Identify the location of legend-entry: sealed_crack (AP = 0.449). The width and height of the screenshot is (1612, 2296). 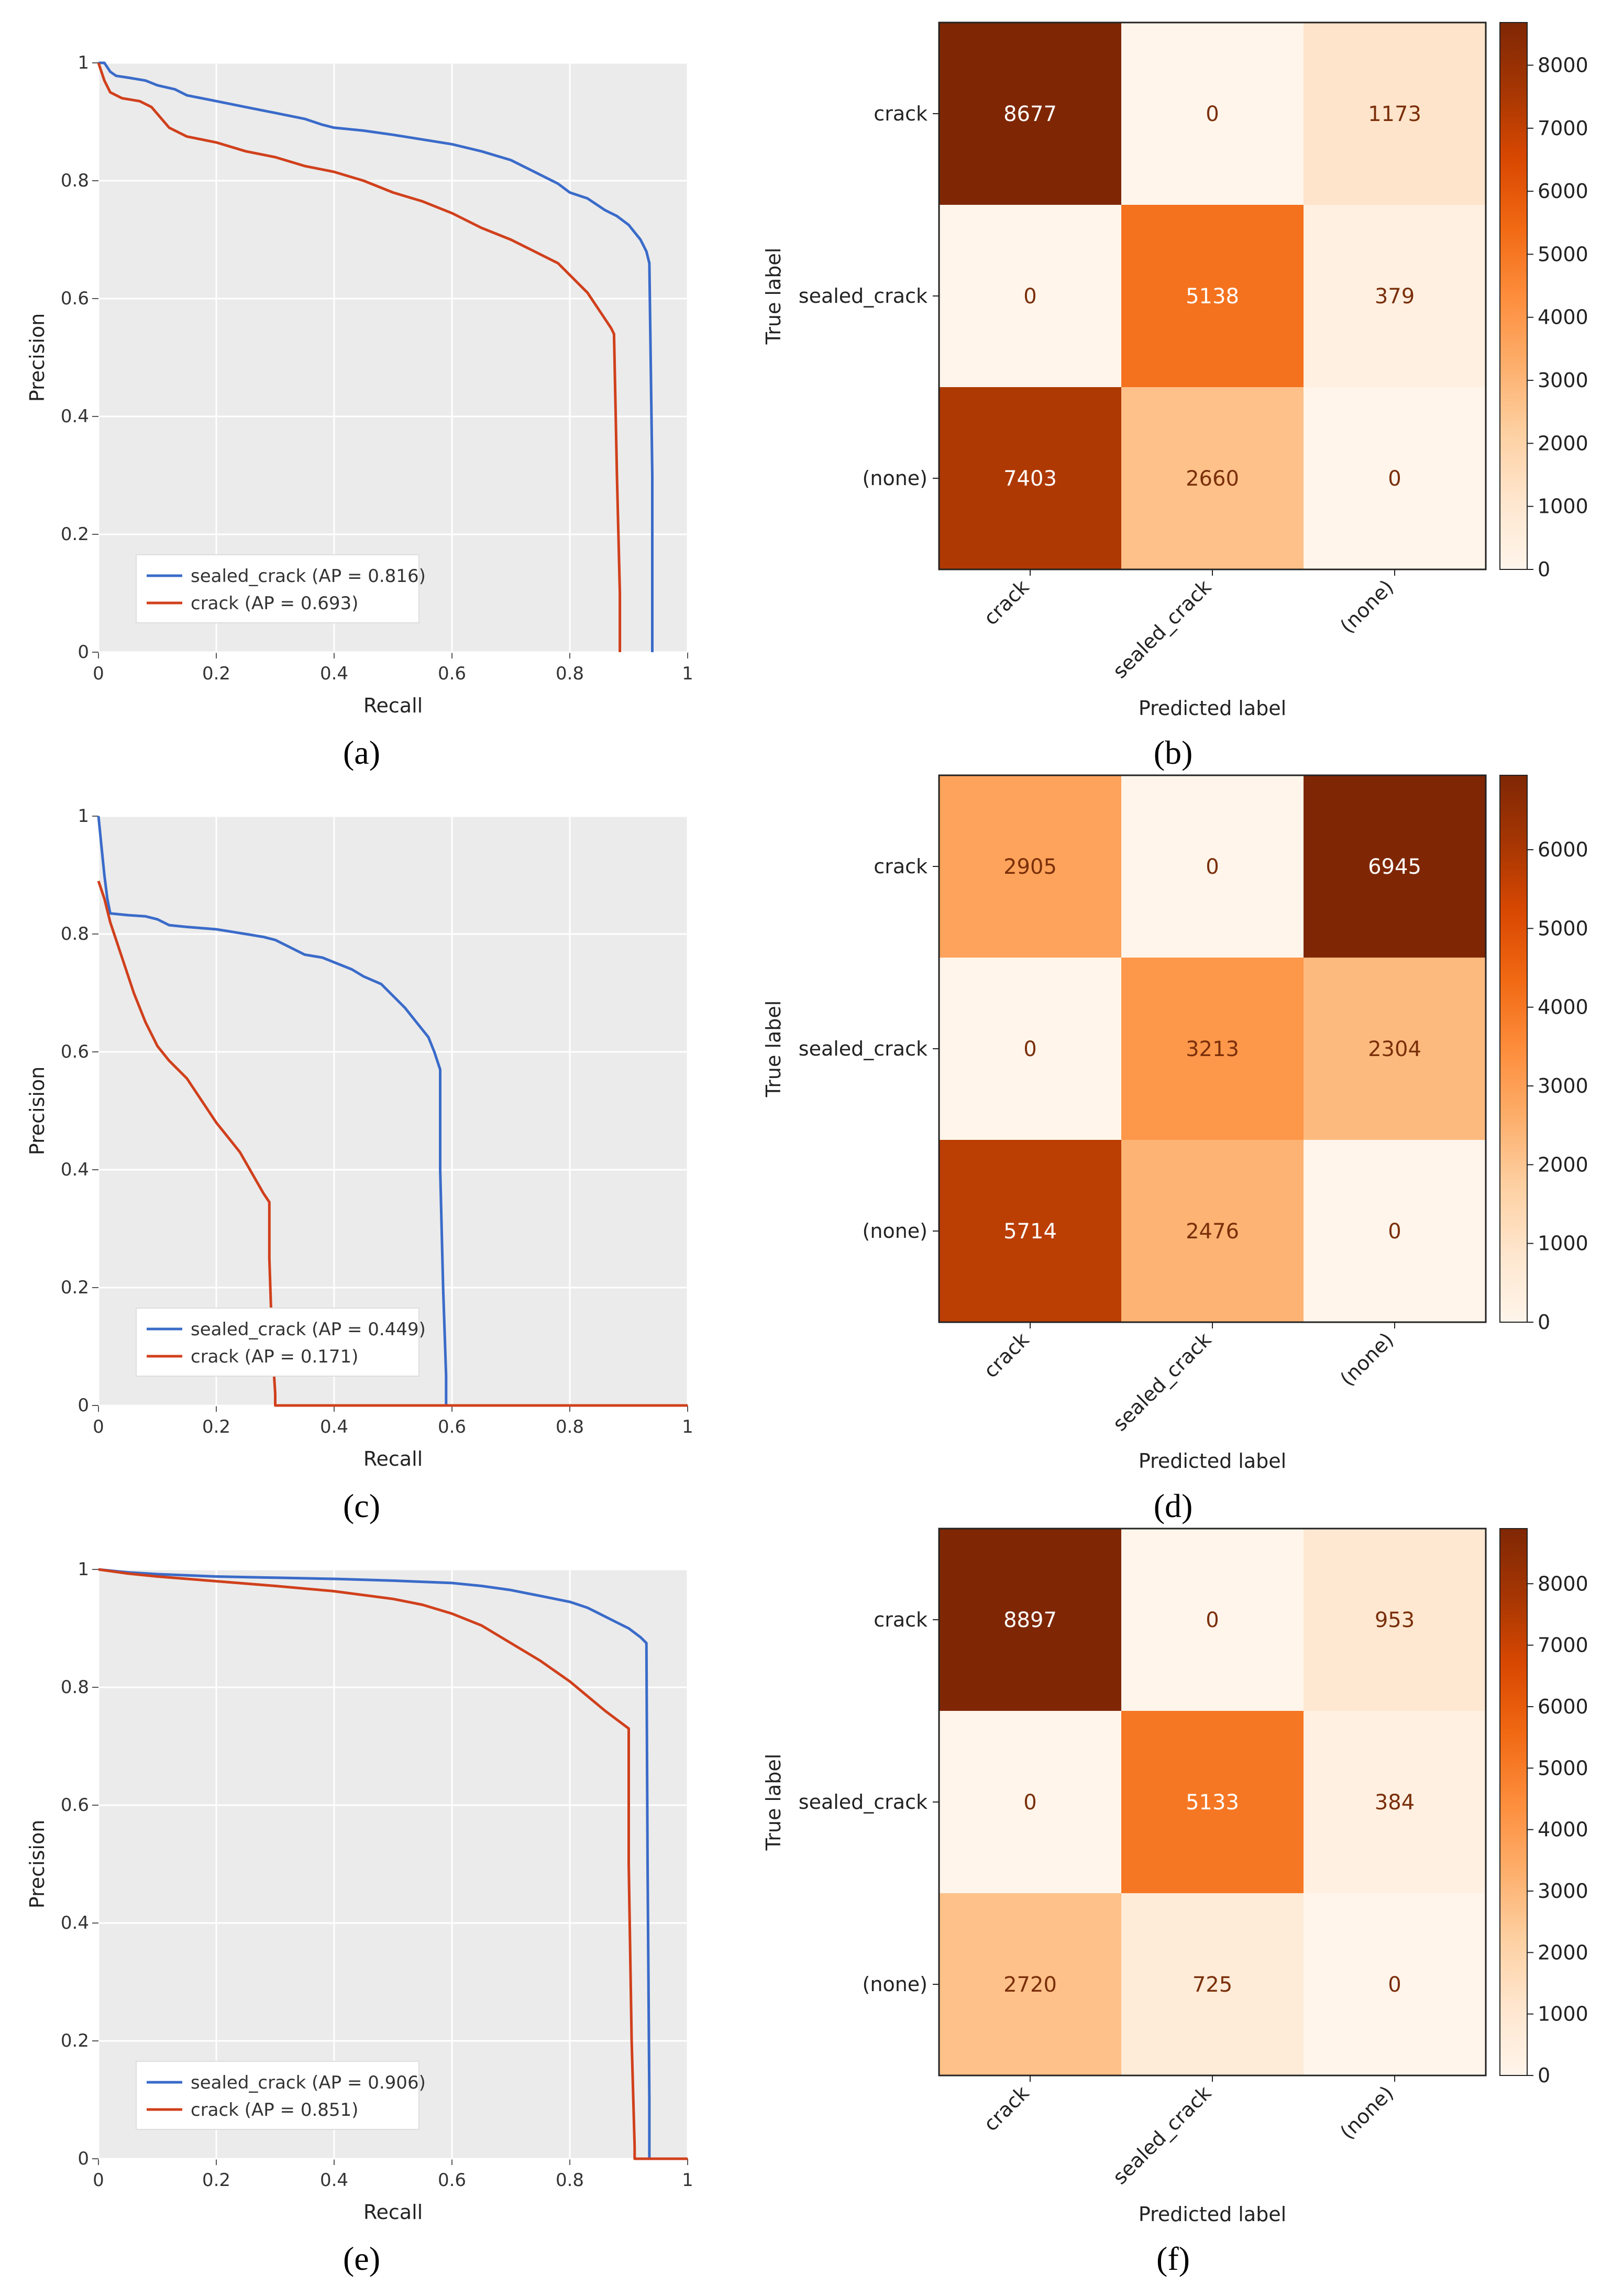
(308, 1329).